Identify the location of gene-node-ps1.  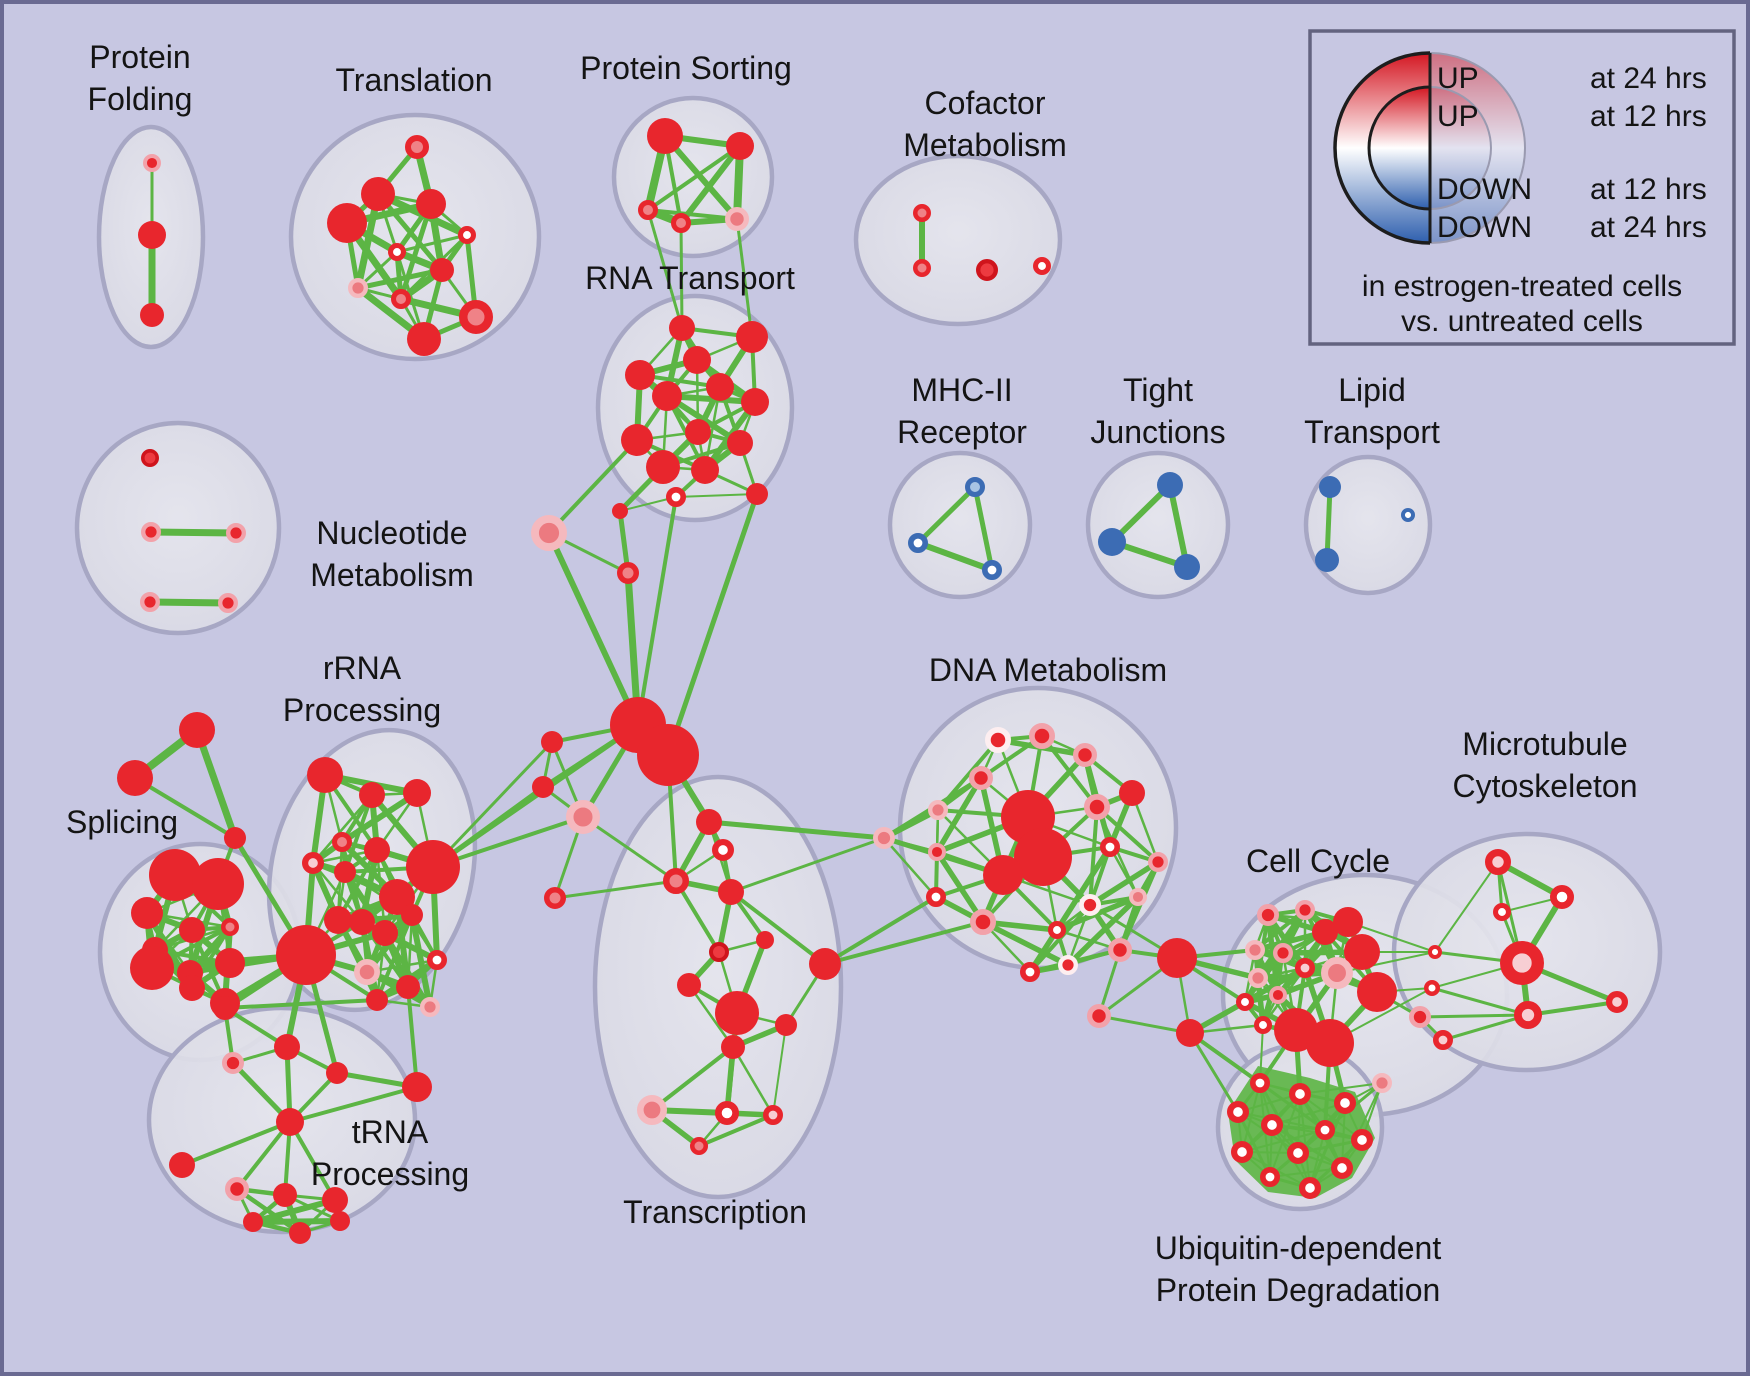
(665, 136).